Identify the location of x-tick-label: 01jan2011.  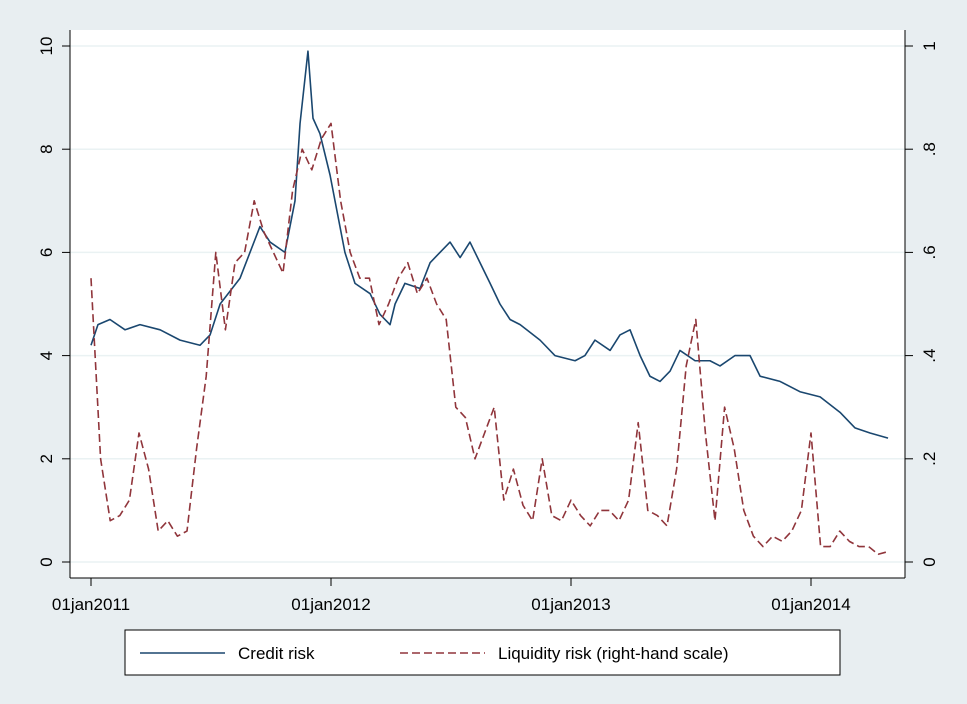
(91, 604).